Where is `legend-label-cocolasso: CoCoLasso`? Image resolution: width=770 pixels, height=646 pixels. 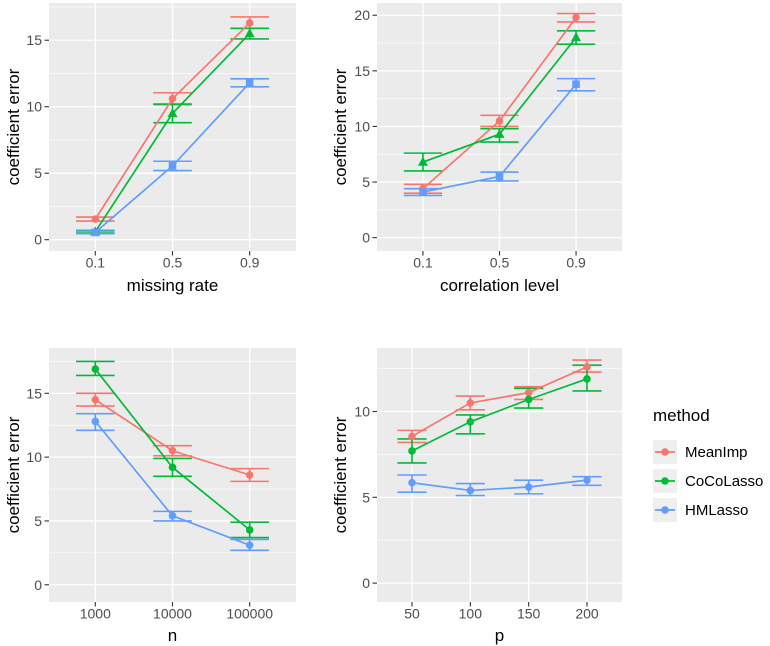
legend-label-cocolasso: CoCoLasso is located at coordinates (724, 481).